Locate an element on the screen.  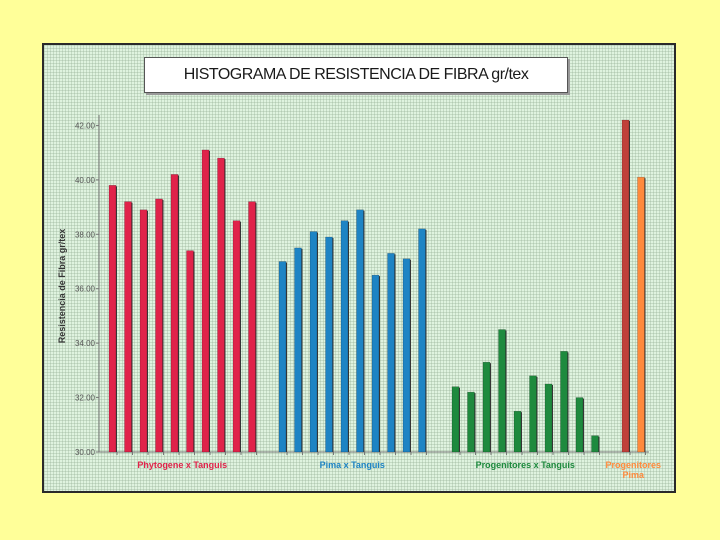
y-tick-label: 34.00 is located at coordinates (85, 343).